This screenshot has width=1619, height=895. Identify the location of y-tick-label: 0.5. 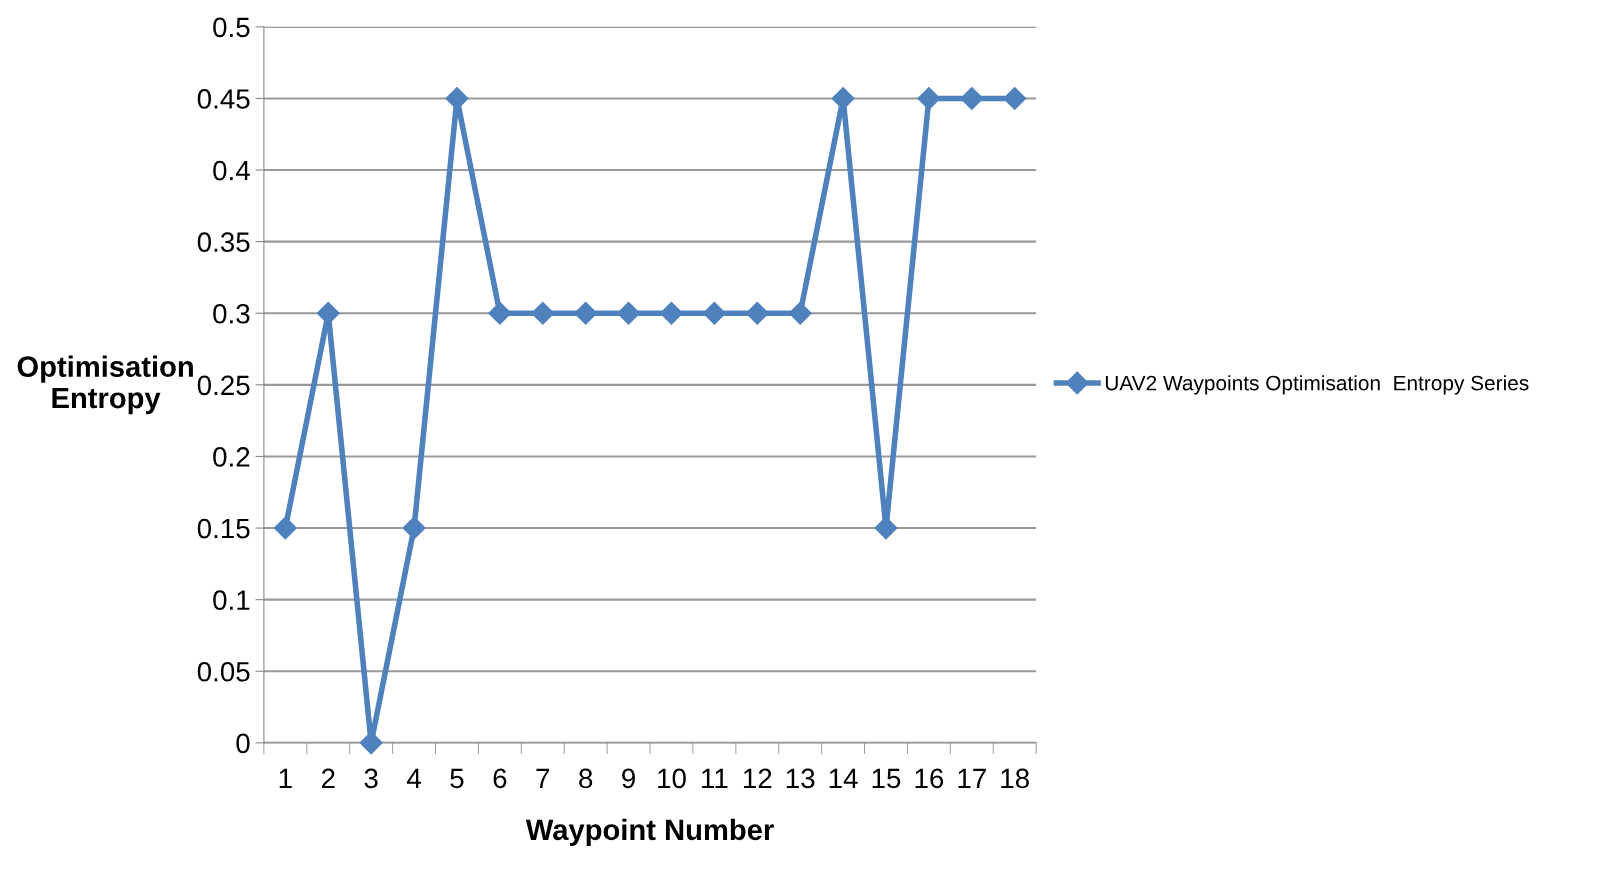
(231, 27).